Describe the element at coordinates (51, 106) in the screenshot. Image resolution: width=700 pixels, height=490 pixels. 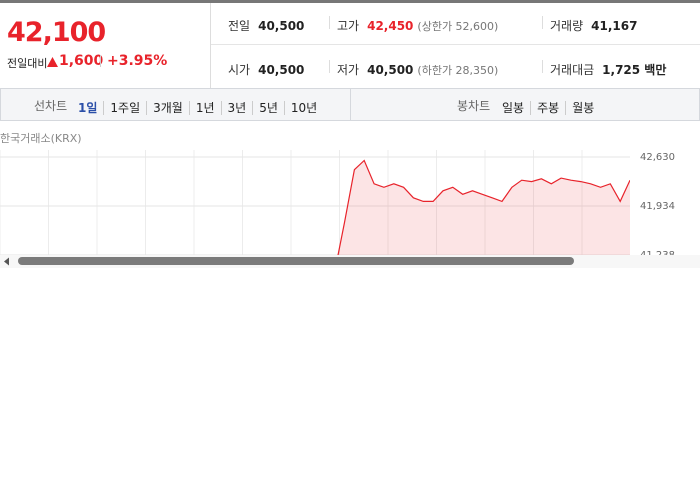
I see `tab-group-label: 선차트` at that location.